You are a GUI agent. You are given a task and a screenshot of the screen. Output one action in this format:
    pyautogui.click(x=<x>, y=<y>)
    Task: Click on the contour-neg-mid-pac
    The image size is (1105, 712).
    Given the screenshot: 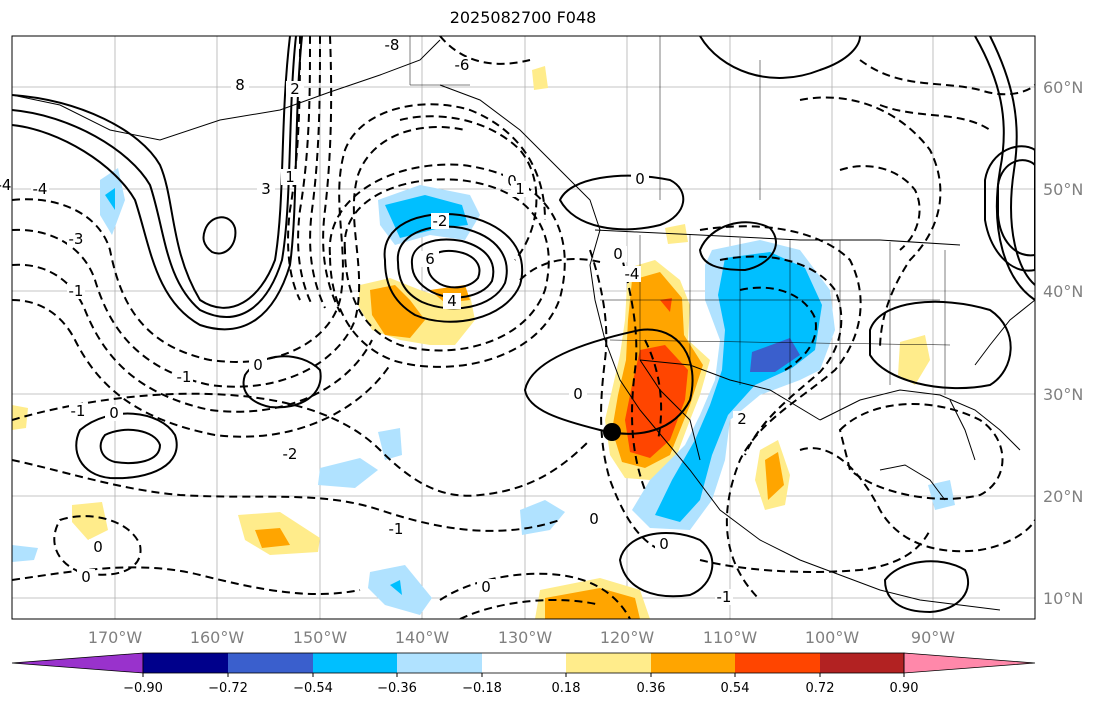 What is the action you would take?
    pyautogui.click(x=560, y=269)
    